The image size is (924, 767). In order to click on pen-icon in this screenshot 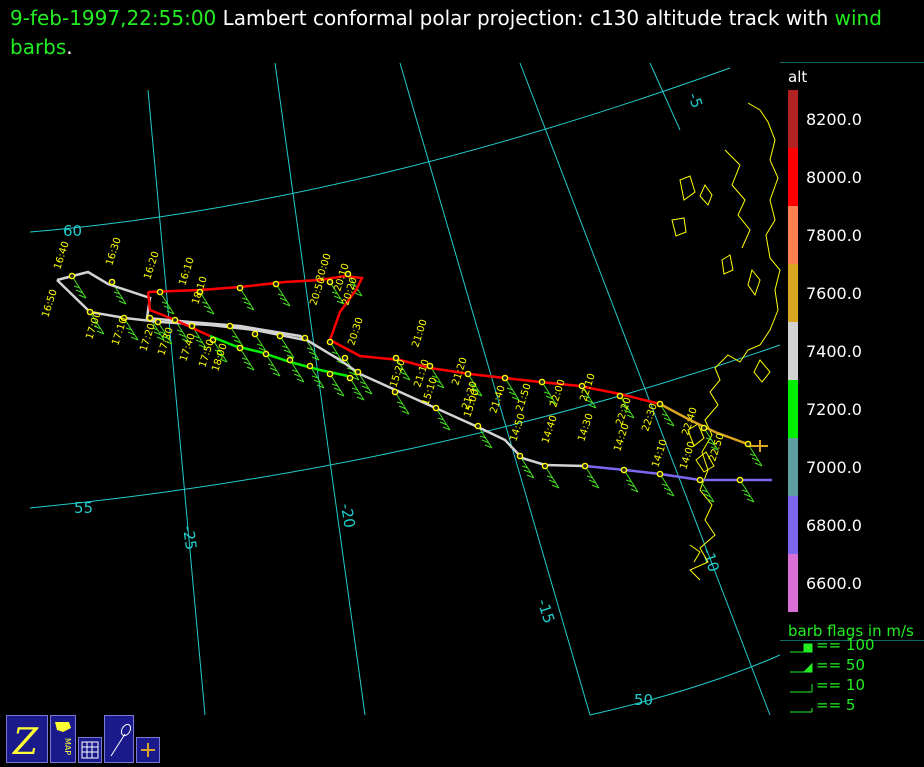, I will do `click(121, 740)`.